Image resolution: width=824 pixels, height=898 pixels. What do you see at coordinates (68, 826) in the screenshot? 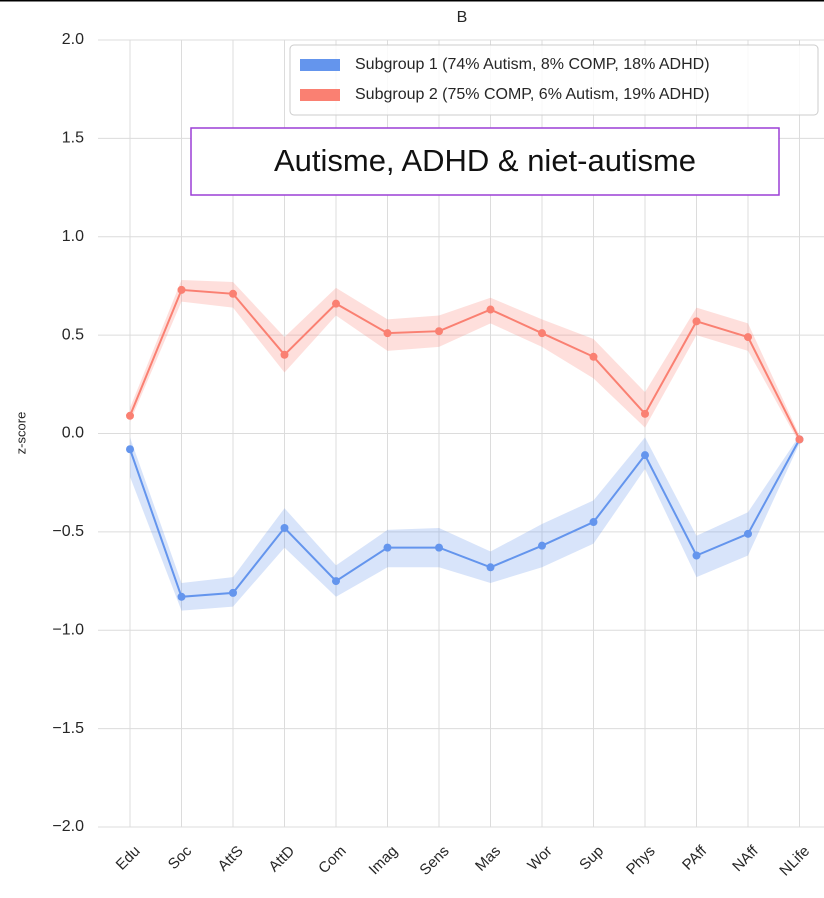
I see `y-tick-label: −2.0` at bounding box center [68, 826].